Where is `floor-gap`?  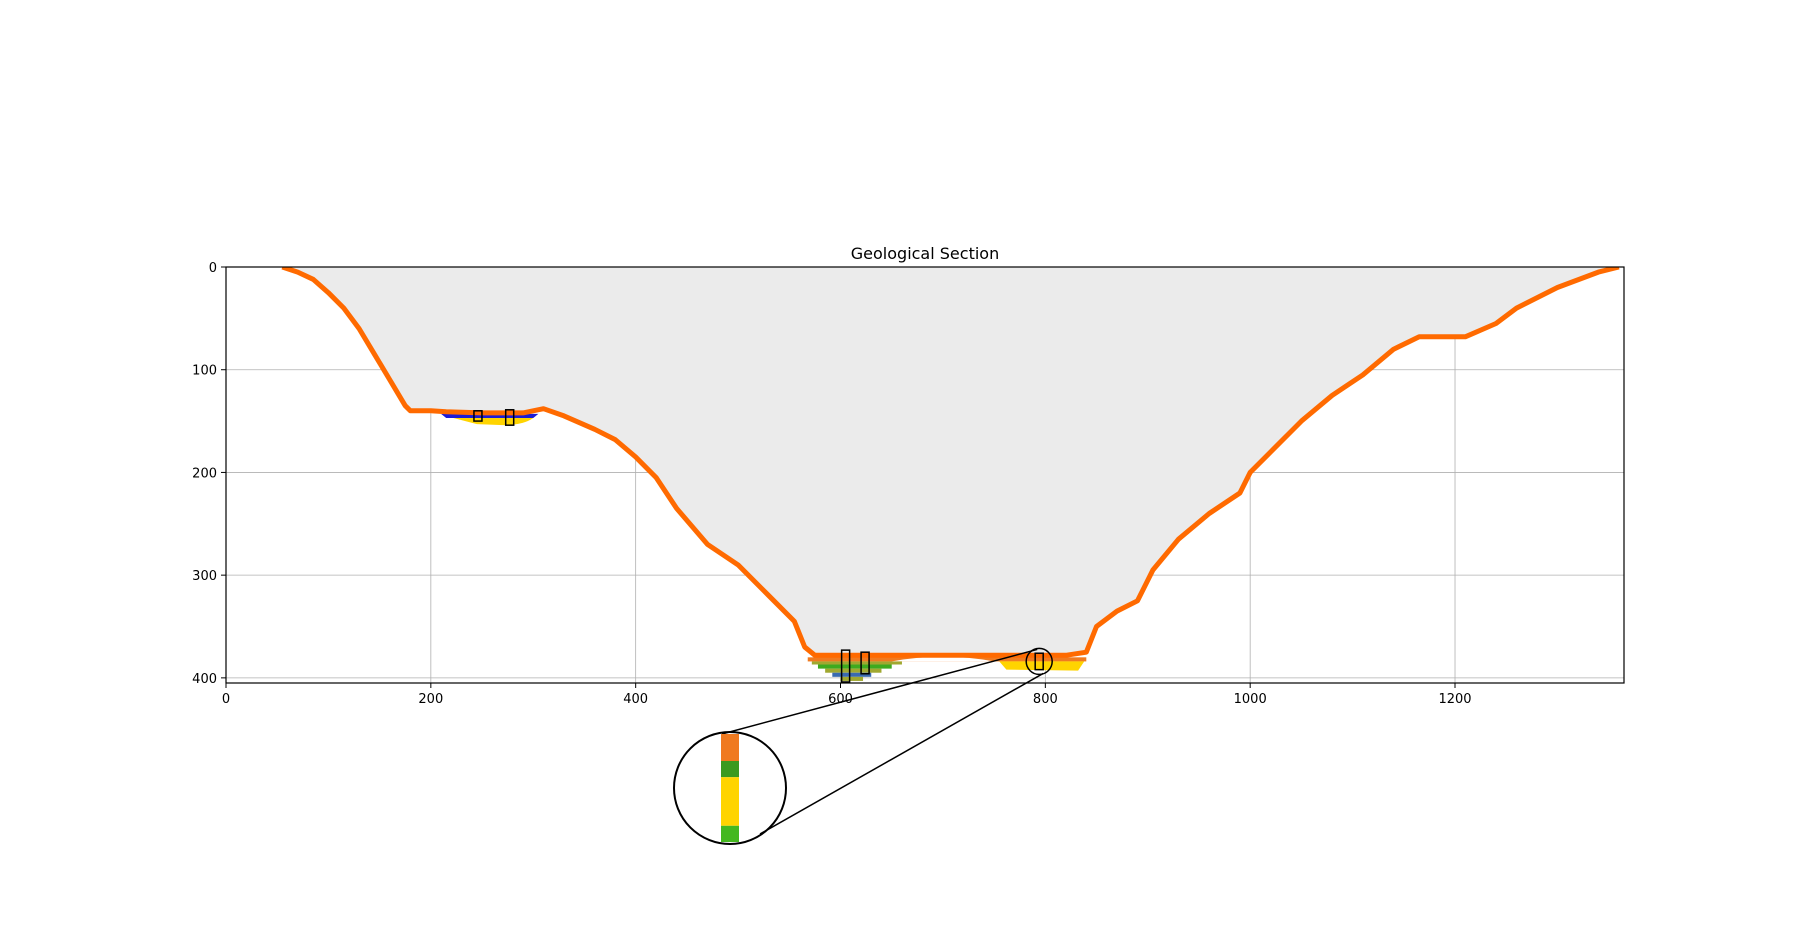
floor-gap is located at coordinates (943, 659).